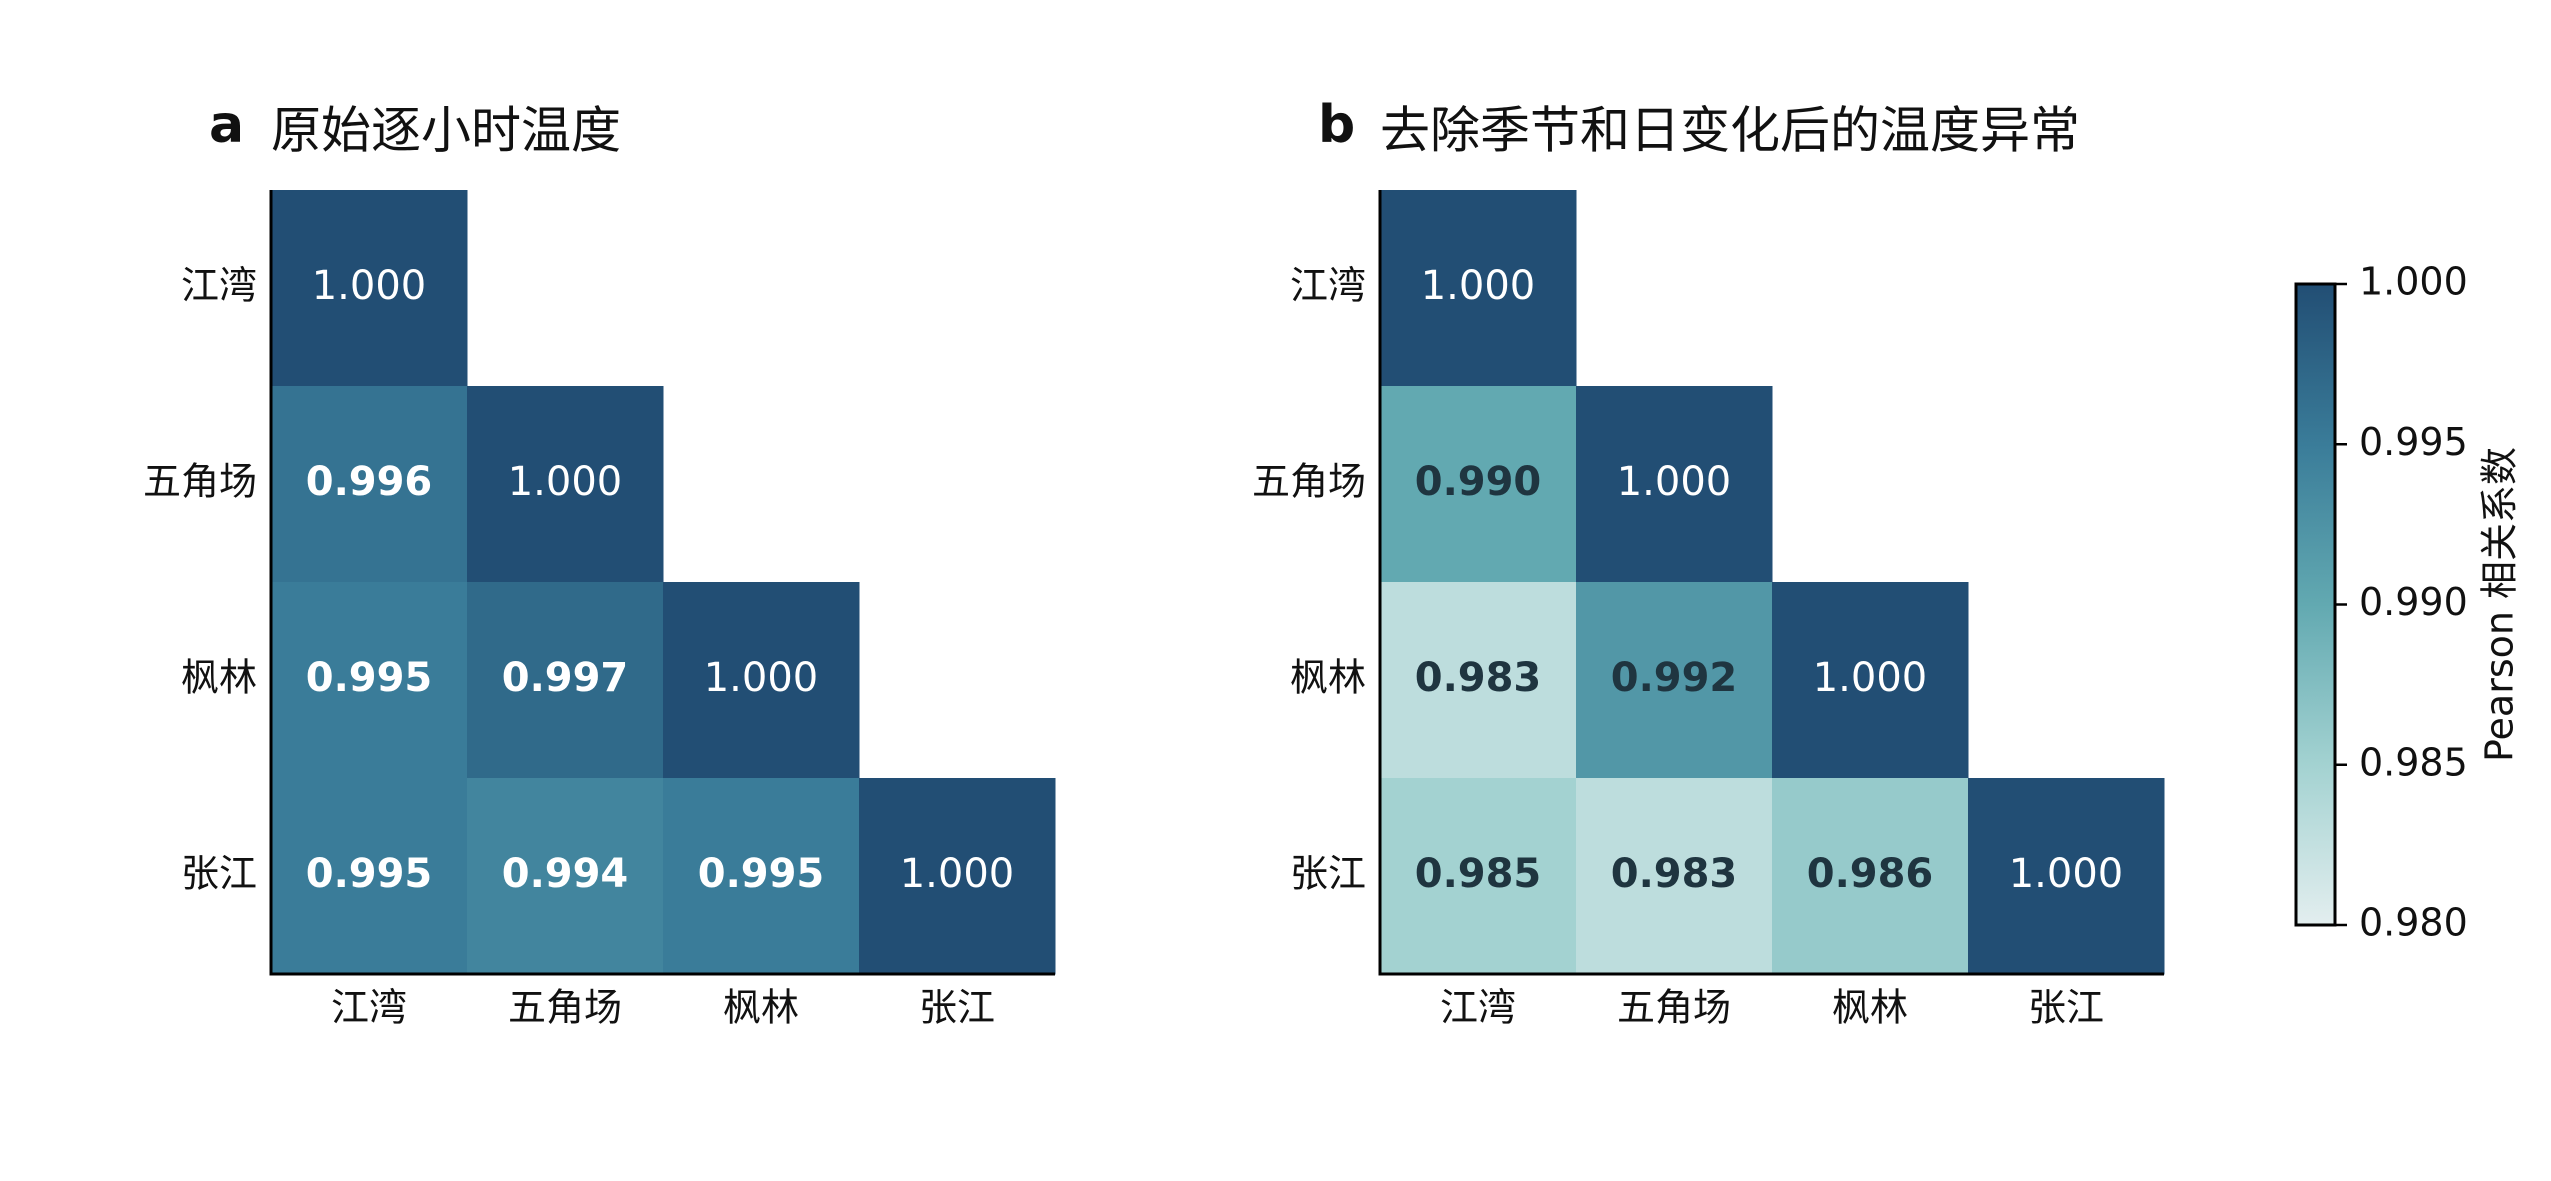 Image resolution: width=2551 pixels, height=1181 pixels. I want to click on cell-value-label: 0.994, so click(565, 874).